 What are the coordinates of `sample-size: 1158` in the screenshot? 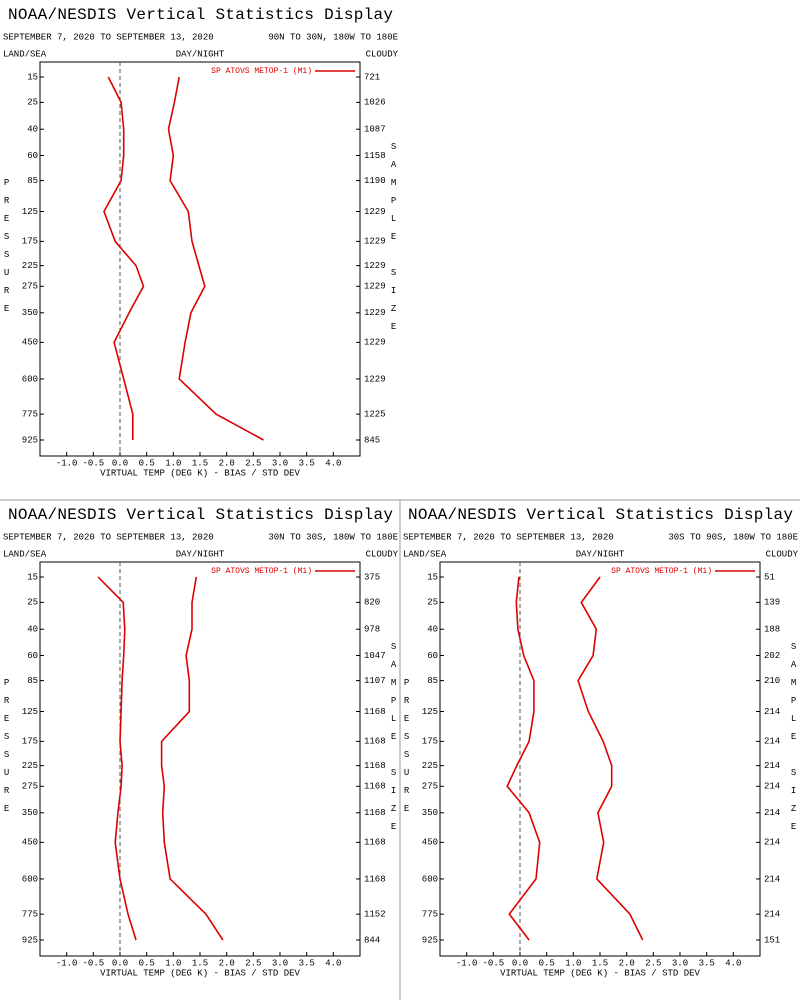 It's located at (375, 156).